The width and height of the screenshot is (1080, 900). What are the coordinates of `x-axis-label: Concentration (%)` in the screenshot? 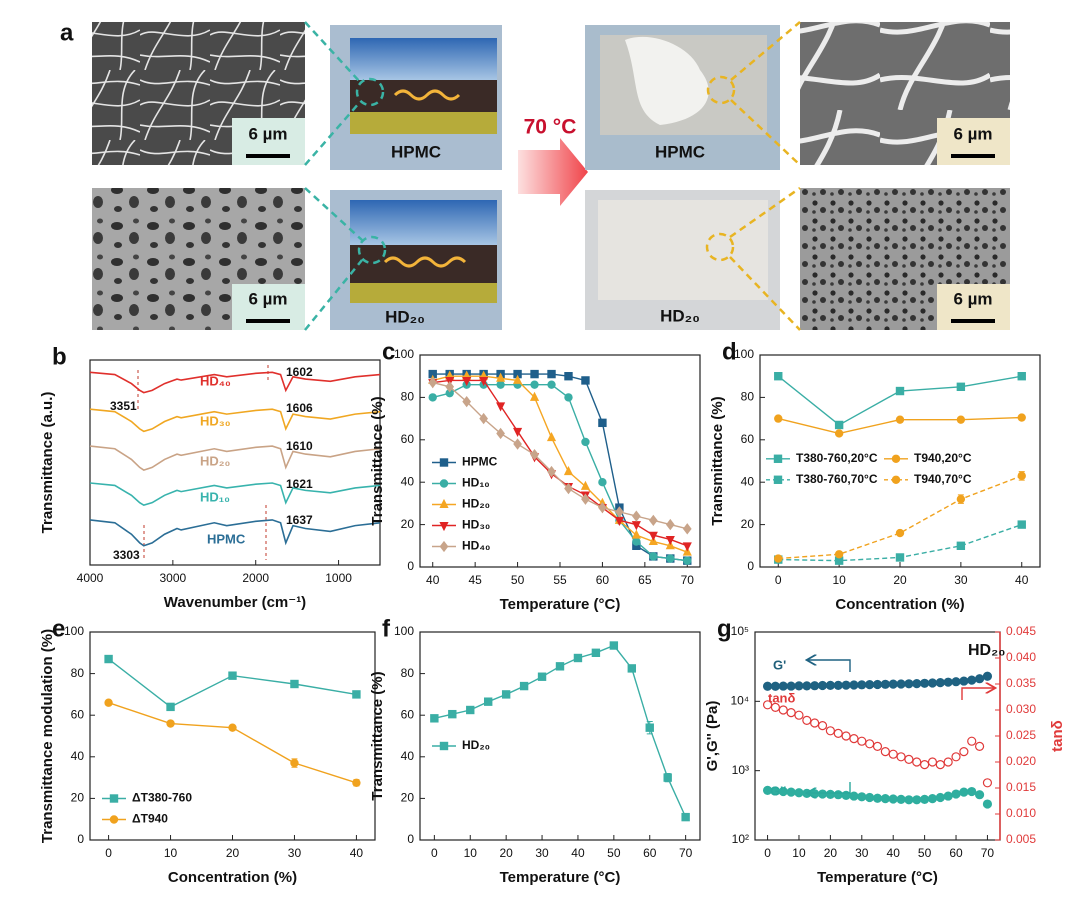 It's located at (232, 877).